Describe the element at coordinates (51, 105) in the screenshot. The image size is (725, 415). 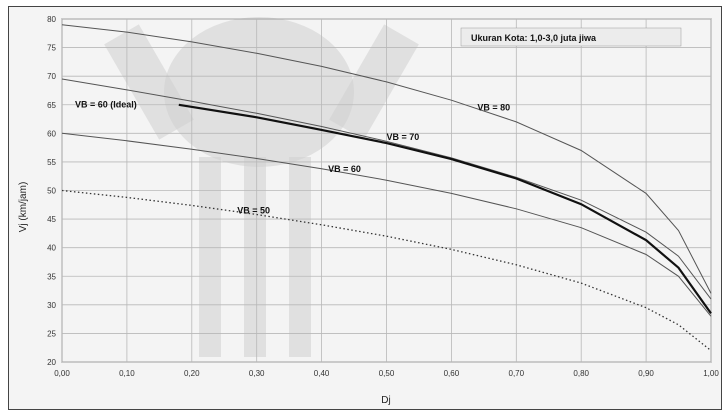
I see `y-tick-label: 65` at that location.